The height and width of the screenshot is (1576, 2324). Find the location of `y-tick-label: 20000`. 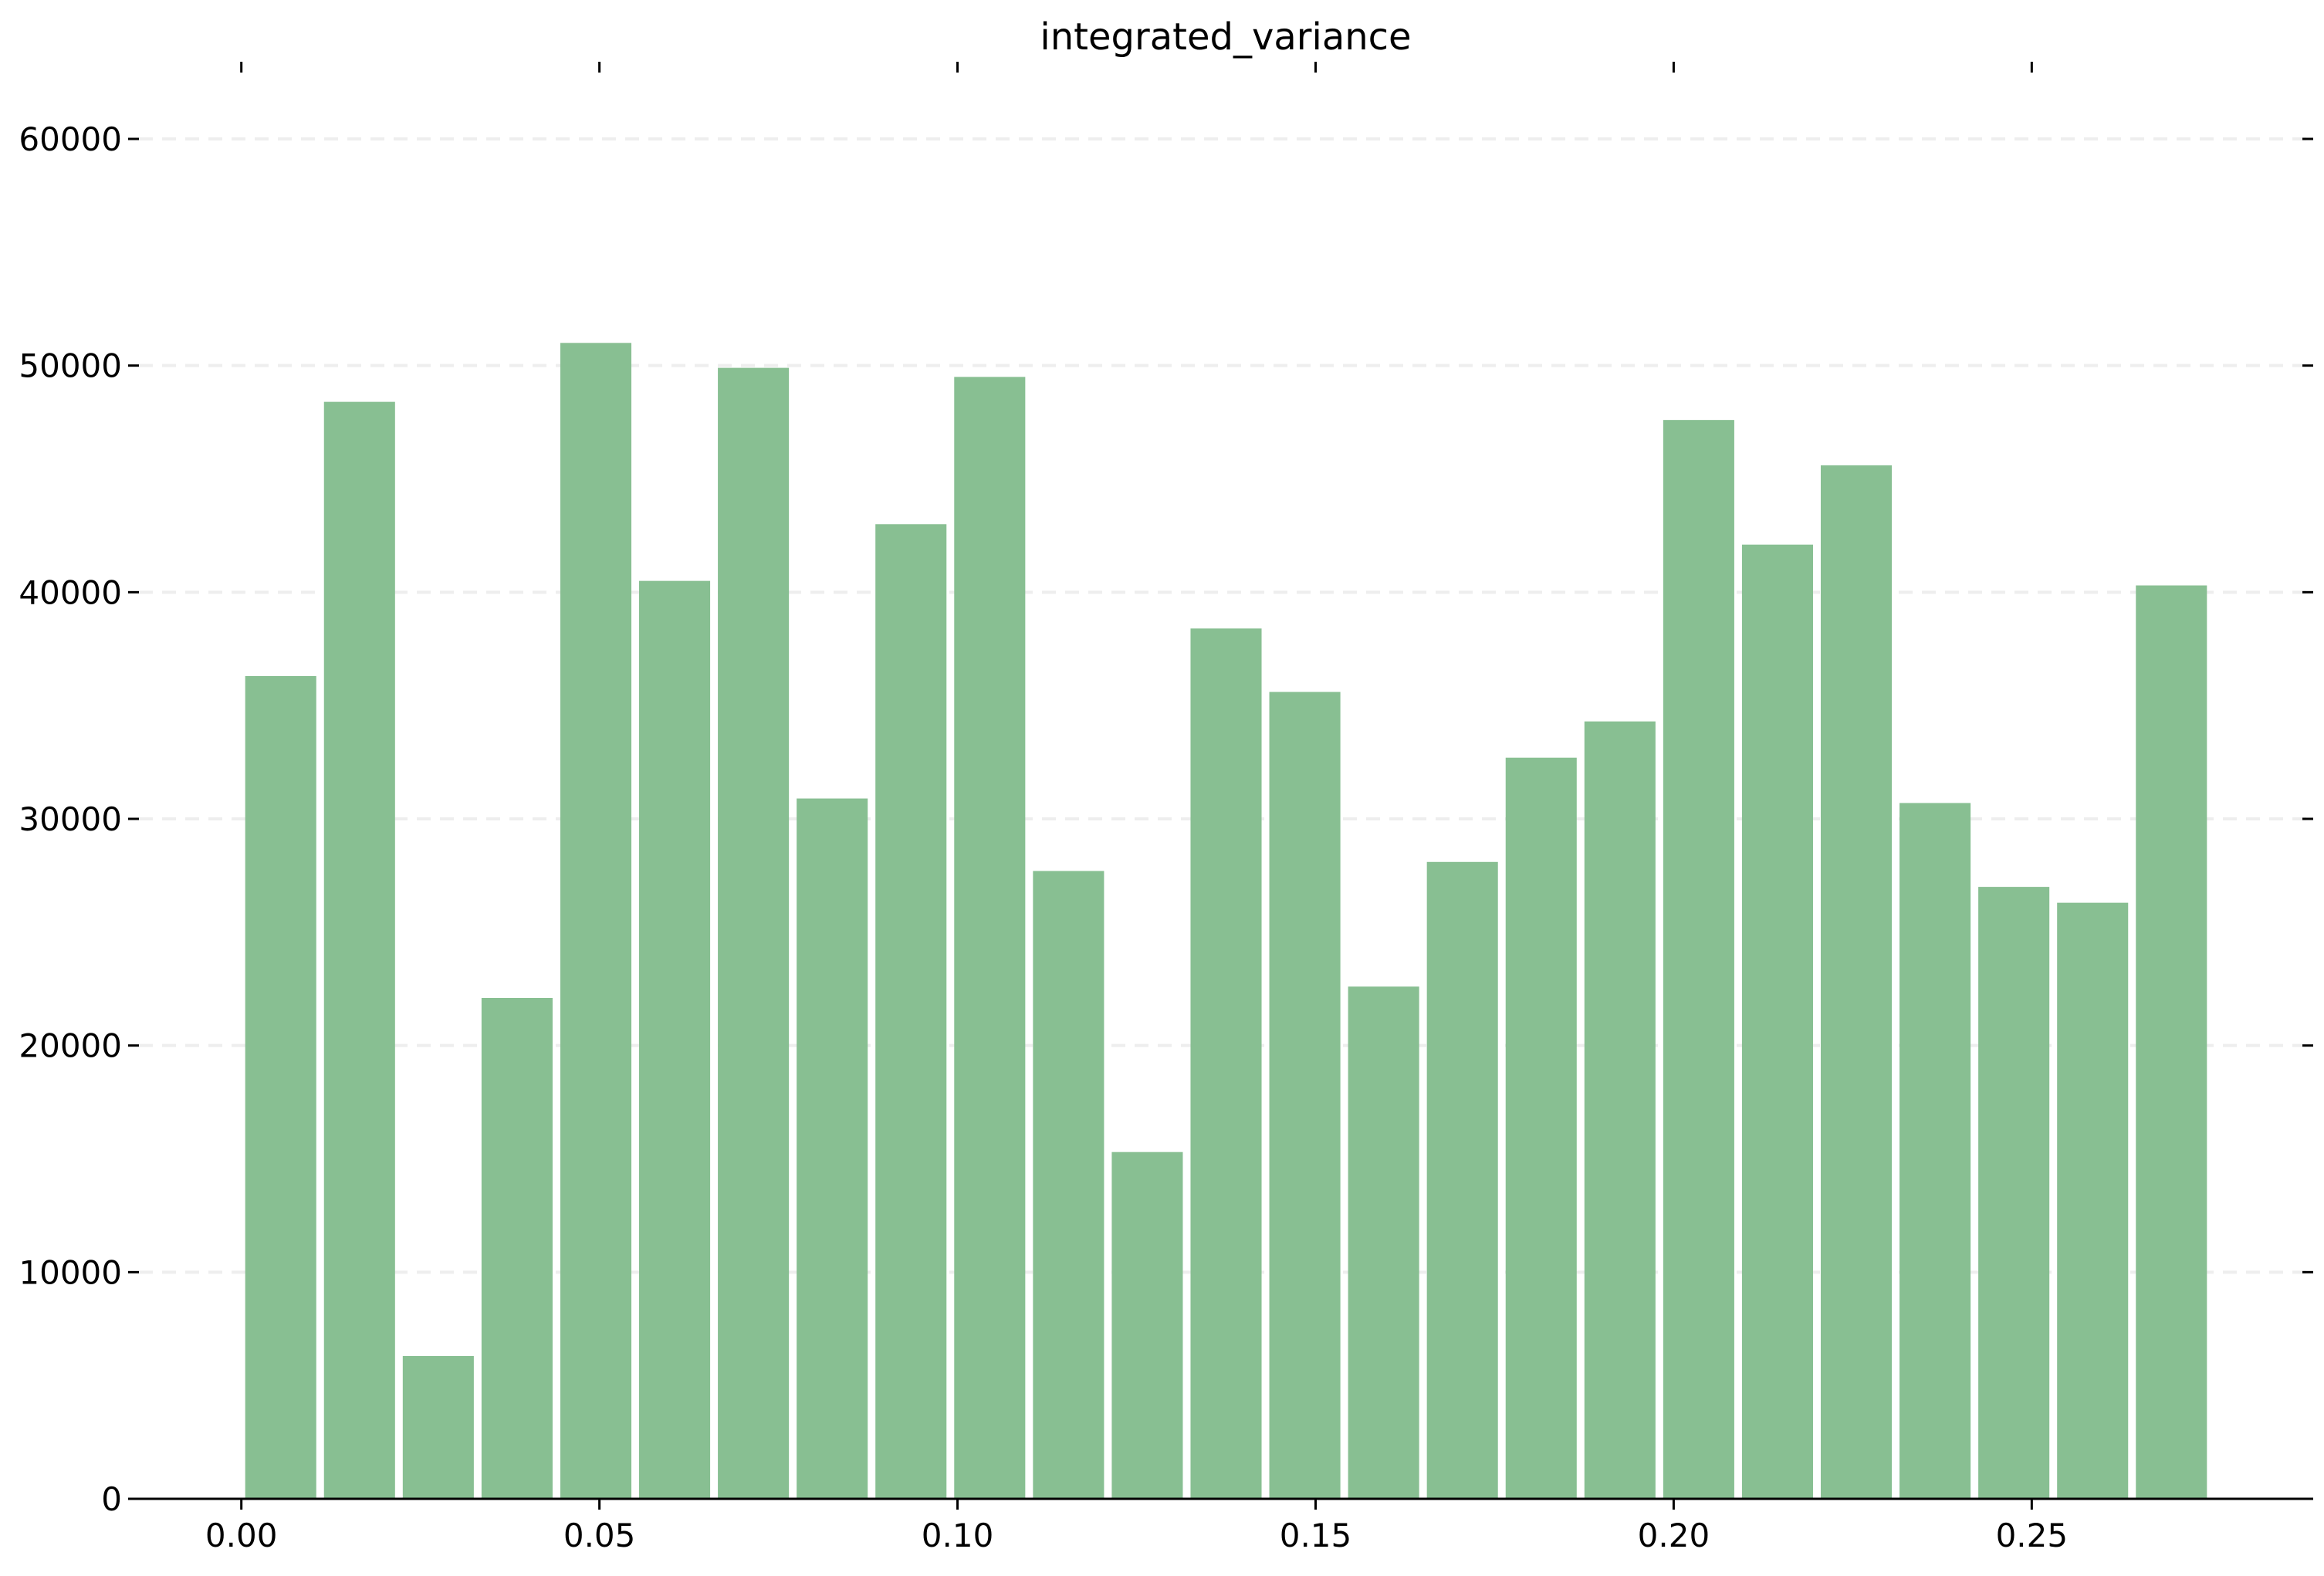

y-tick-label: 20000 is located at coordinates (70, 1046).